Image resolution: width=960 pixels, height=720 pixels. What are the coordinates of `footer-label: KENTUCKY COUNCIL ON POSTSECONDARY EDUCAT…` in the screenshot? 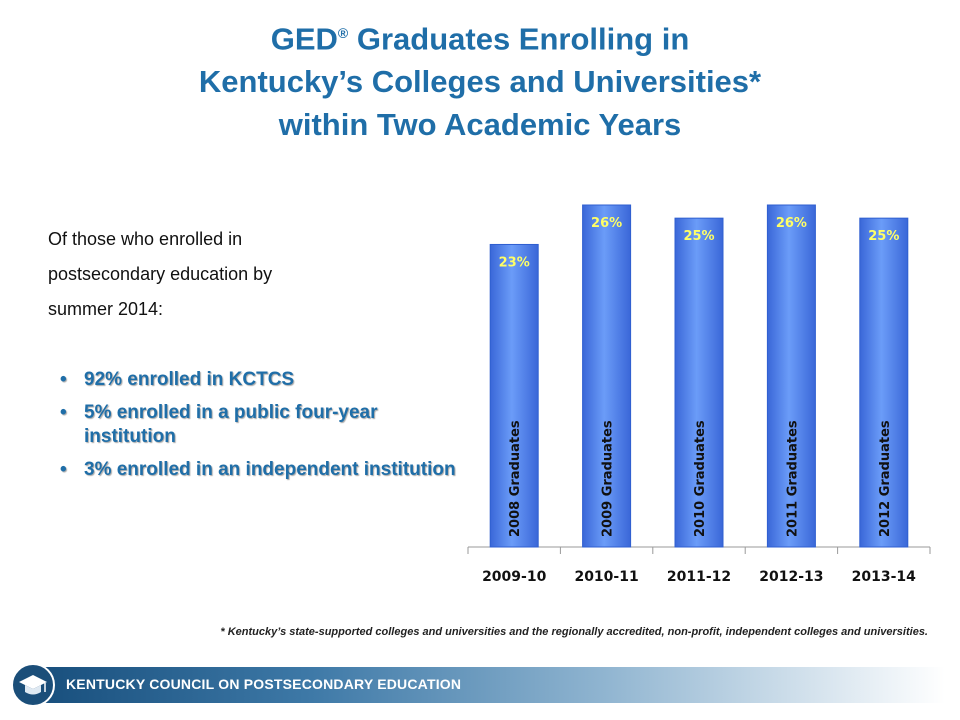 It's located at (264, 684).